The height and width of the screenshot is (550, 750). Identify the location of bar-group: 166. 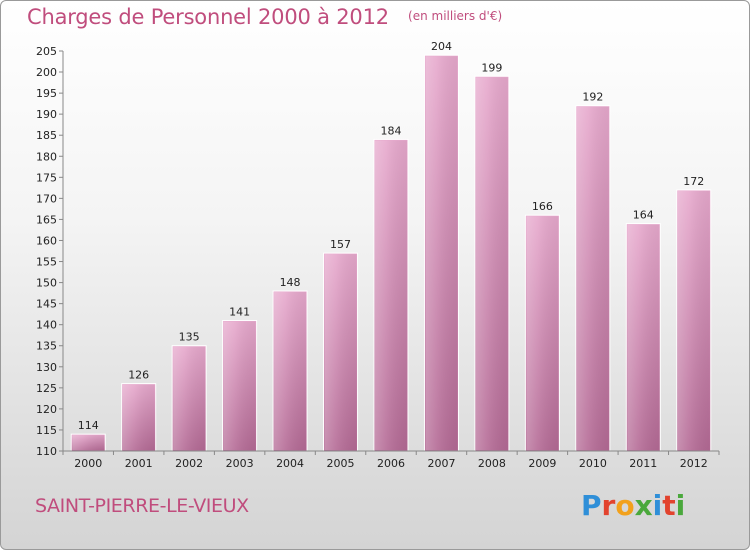
(542, 326).